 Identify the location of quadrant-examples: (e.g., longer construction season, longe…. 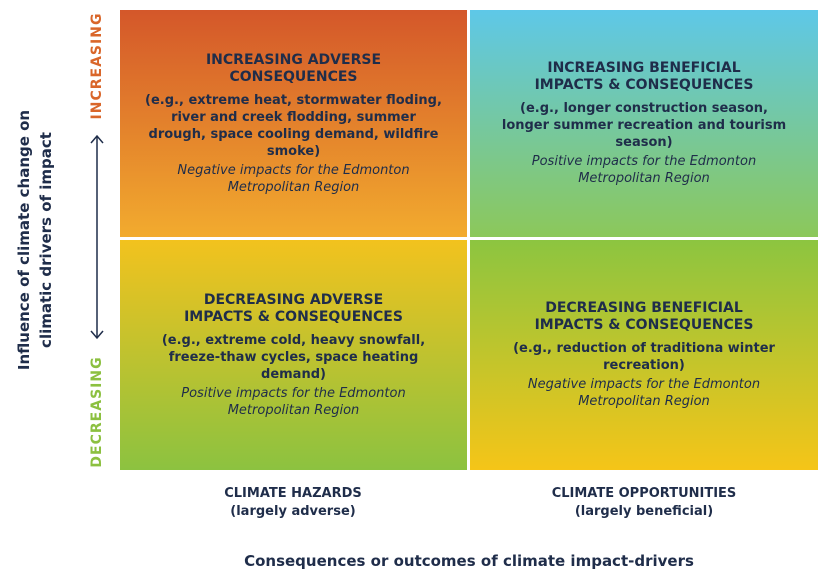
(644, 125).